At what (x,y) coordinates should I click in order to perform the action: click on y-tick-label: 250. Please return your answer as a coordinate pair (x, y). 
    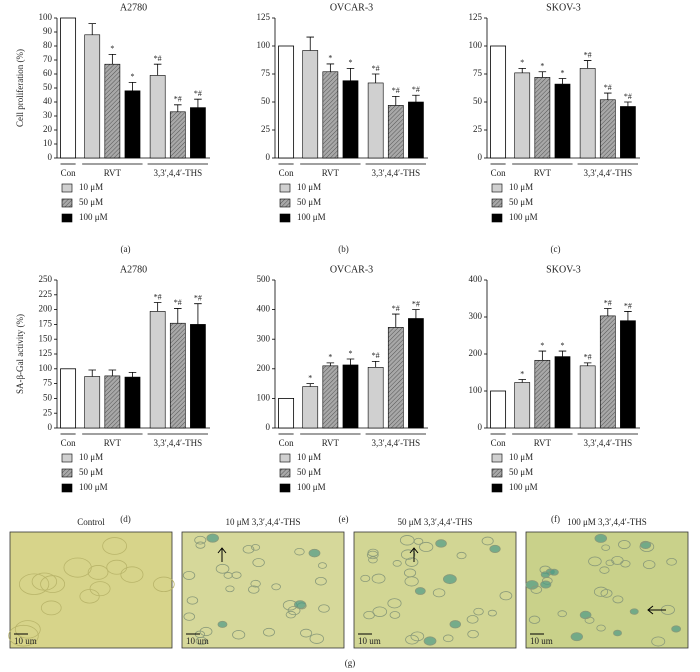
    Looking at the image, I should click on (46, 279).